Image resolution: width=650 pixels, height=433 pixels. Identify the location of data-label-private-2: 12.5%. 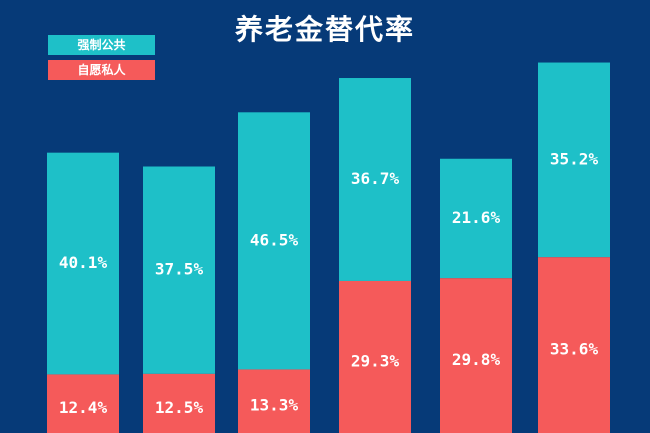
(179, 407).